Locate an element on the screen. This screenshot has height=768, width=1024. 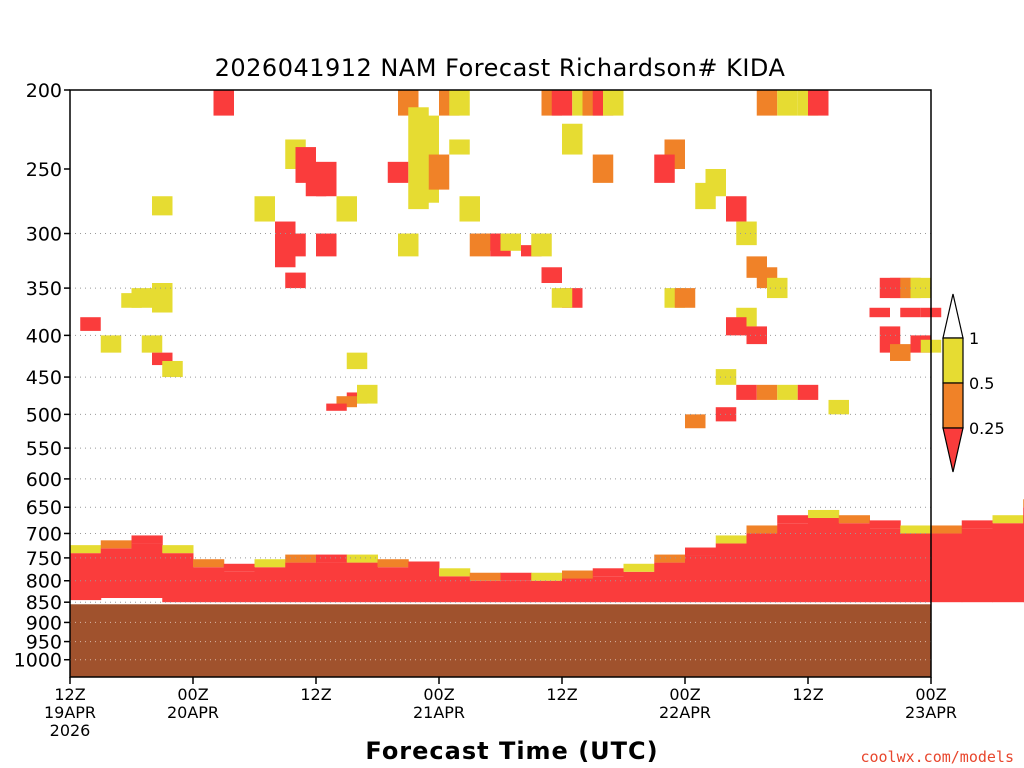
terrain-fill is located at coordinates (500, 640).